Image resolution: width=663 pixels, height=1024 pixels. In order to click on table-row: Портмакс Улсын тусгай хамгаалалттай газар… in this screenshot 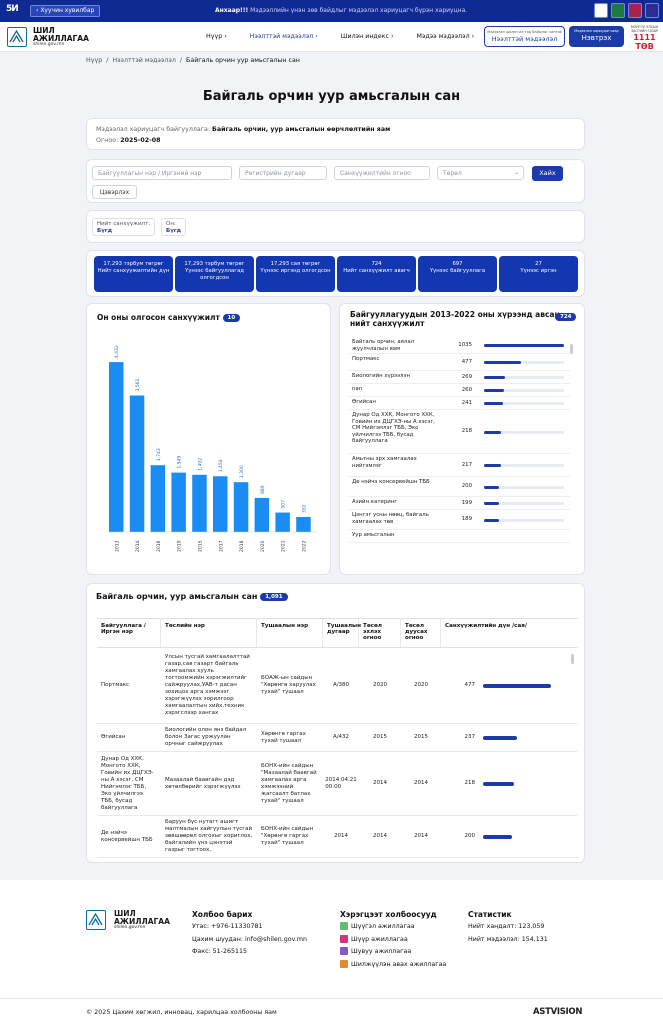, I will do `click(337, 686)`.